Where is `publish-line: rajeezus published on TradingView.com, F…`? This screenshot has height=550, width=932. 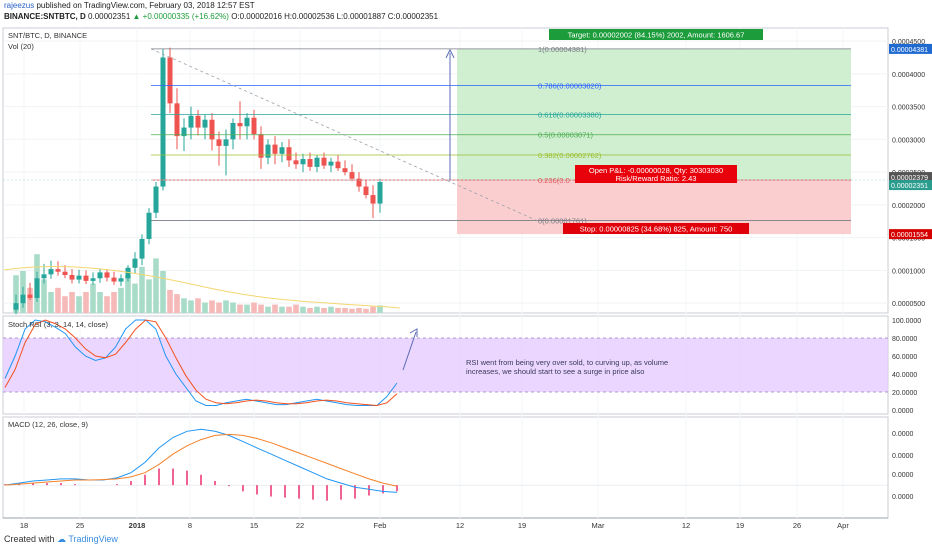
publish-line: rajeezus published on TradingView.com, F… is located at coordinates (129, 5).